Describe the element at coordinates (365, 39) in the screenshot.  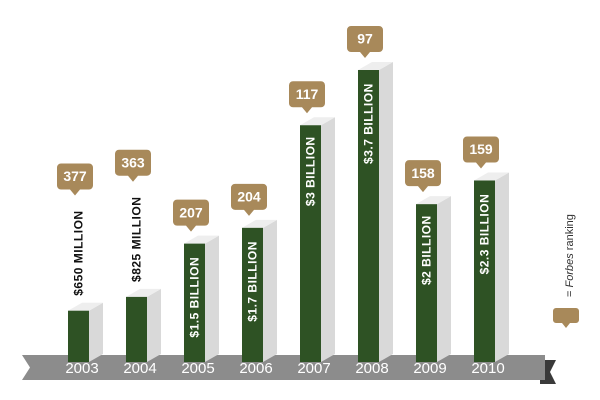
I see `ranking-label: 97` at that location.